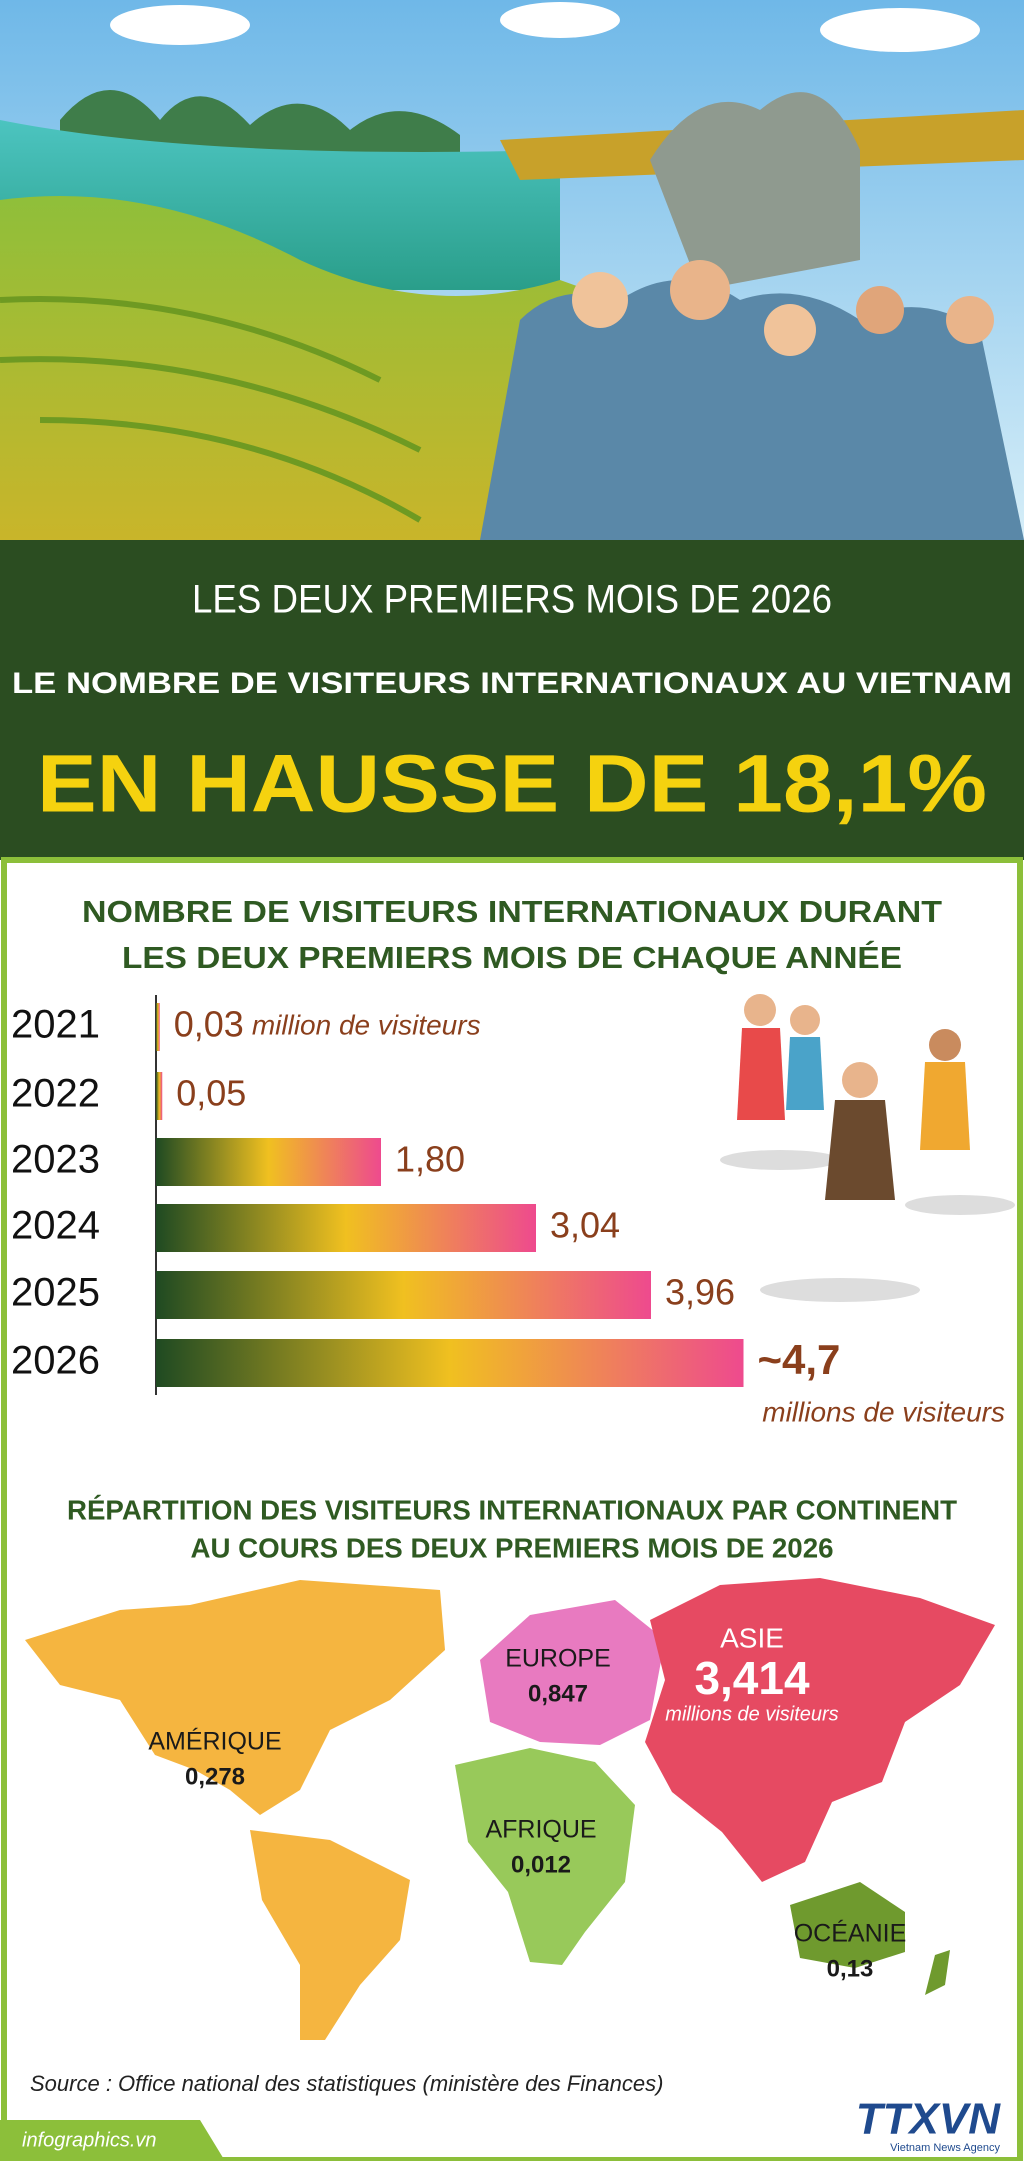 This screenshot has width=1024, height=2161. What do you see at coordinates (928, 2119) in the screenshot?
I see `logo: TTXVN` at bounding box center [928, 2119].